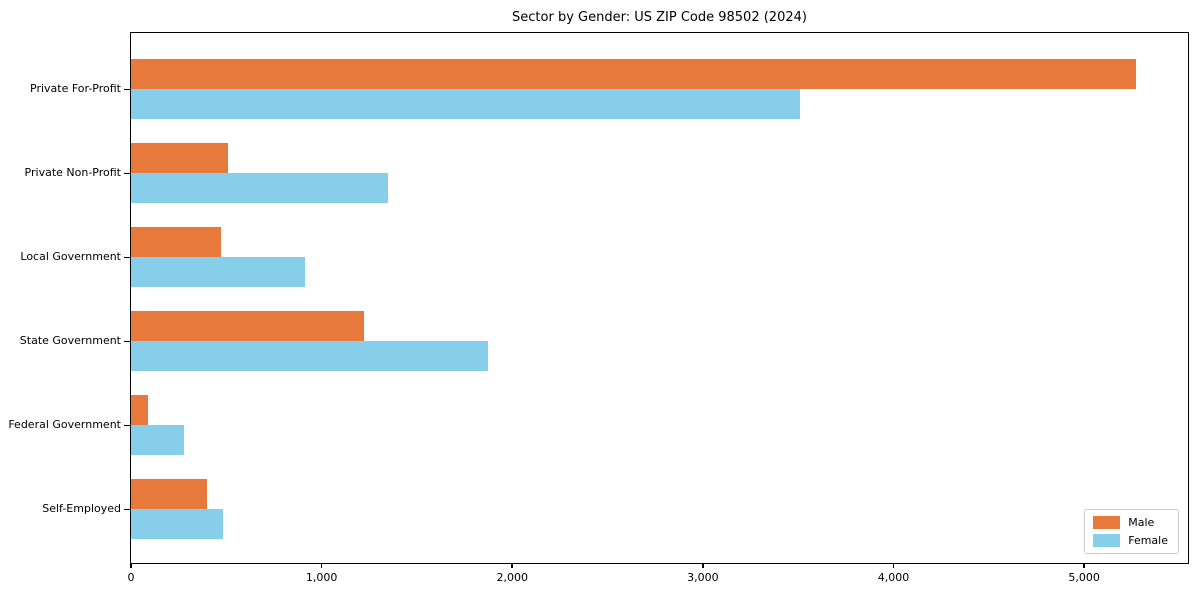  I want to click on x-tick-label: 2,000, so click(512, 577).